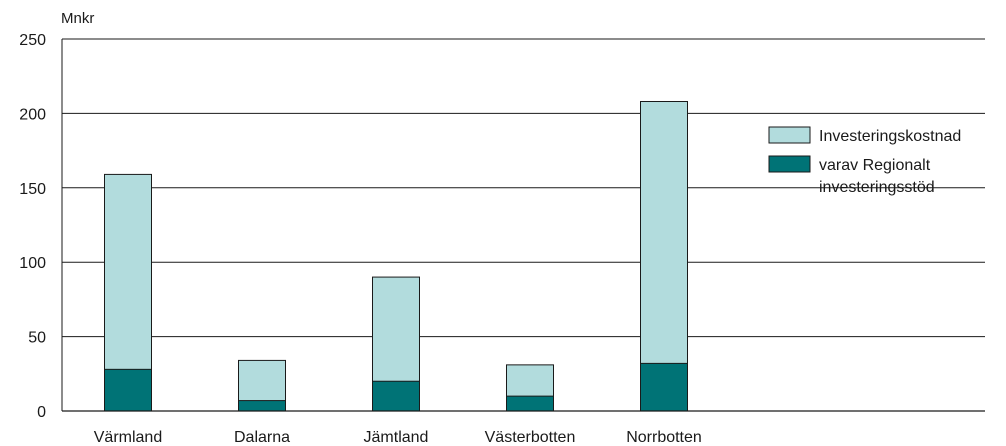 The image size is (1006, 446). Describe the element at coordinates (32, 263) in the screenshot. I see `y-tick-label: 100` at that location.